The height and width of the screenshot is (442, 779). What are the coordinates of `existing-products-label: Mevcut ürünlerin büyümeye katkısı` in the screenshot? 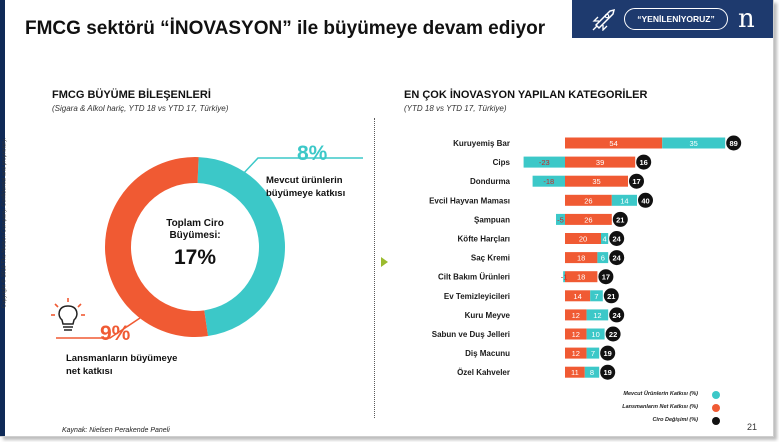 It's located at (306, 187).